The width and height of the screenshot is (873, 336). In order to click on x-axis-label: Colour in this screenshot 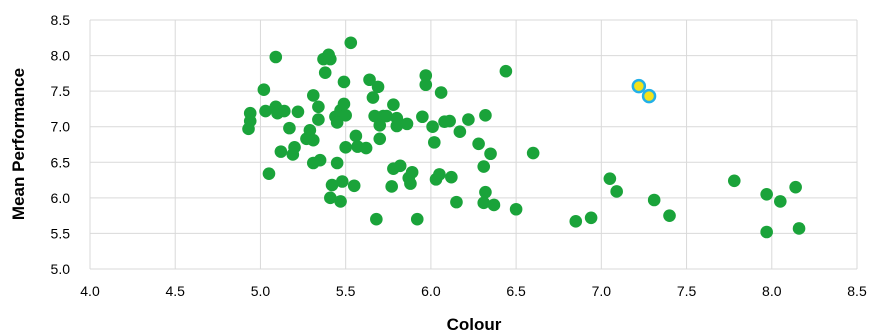, I will do `click(474, 324)`.